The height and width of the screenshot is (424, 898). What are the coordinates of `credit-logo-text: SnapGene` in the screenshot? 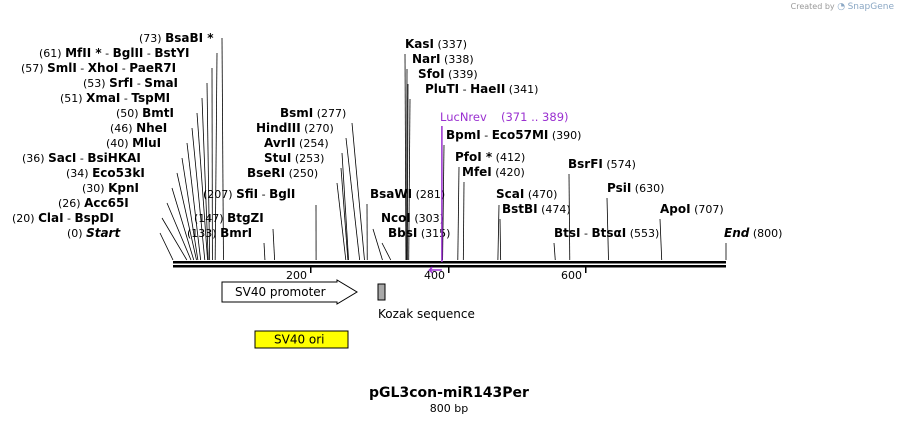 It's located at (870, 7).